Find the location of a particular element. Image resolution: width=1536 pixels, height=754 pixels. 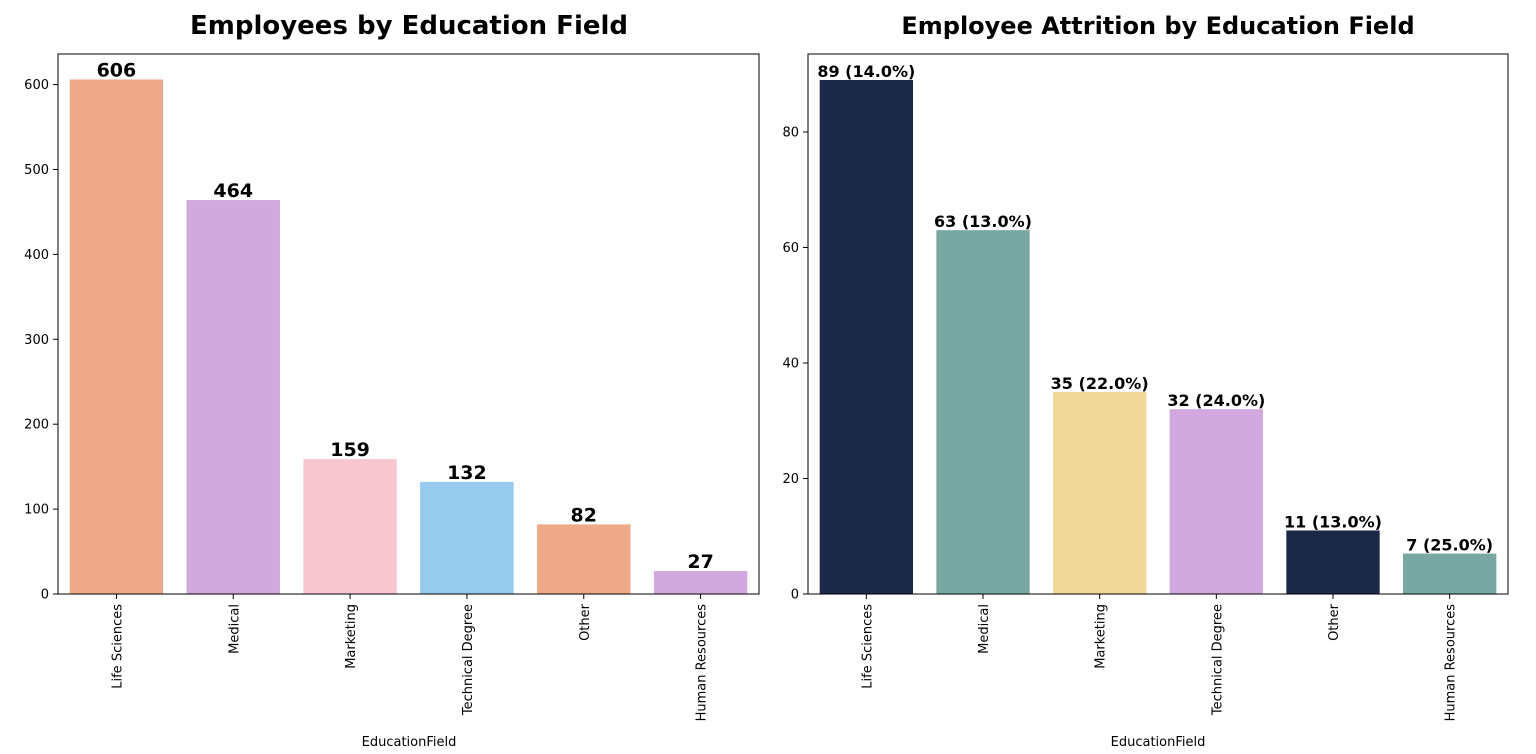

bar-value-label: 132 is located at coordinates (467, 473).